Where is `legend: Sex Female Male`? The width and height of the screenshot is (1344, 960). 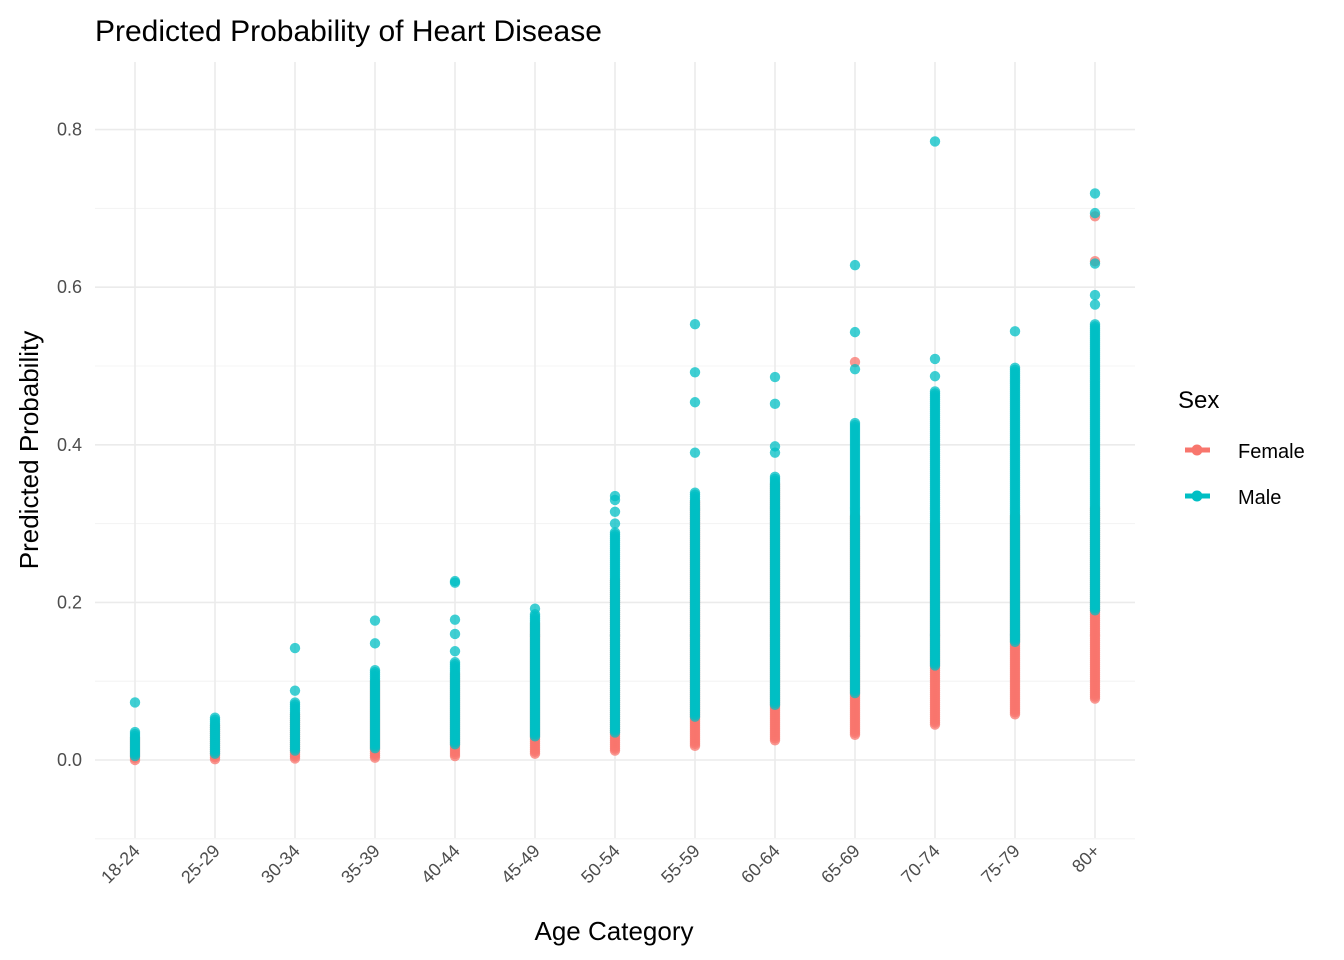 legend: Sex Female Male is located at coordinates (1241, 448).